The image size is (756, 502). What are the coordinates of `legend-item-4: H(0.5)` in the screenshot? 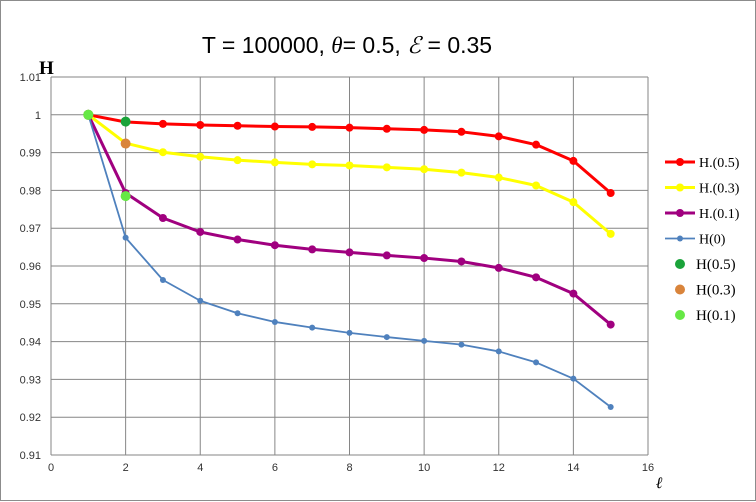 It's located at (705, 265).